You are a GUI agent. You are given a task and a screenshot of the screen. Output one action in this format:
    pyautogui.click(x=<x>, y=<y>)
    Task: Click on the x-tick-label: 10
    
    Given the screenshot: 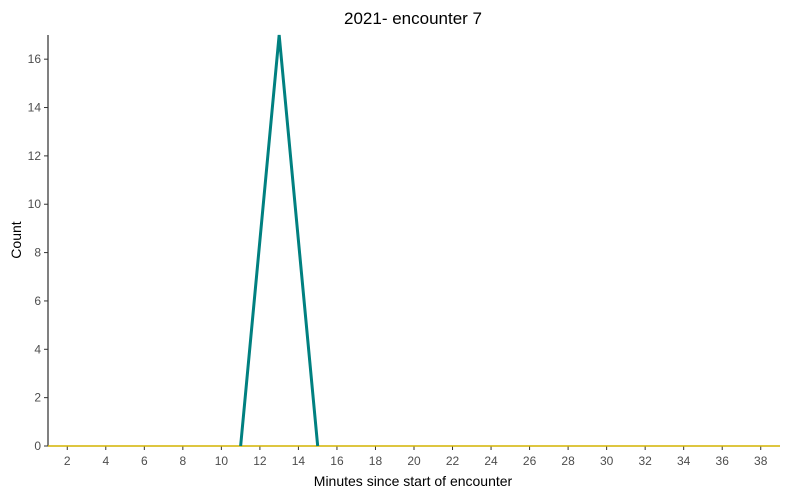 What is the action you would take?
    pyautogui.click(x=222, y=461)
    